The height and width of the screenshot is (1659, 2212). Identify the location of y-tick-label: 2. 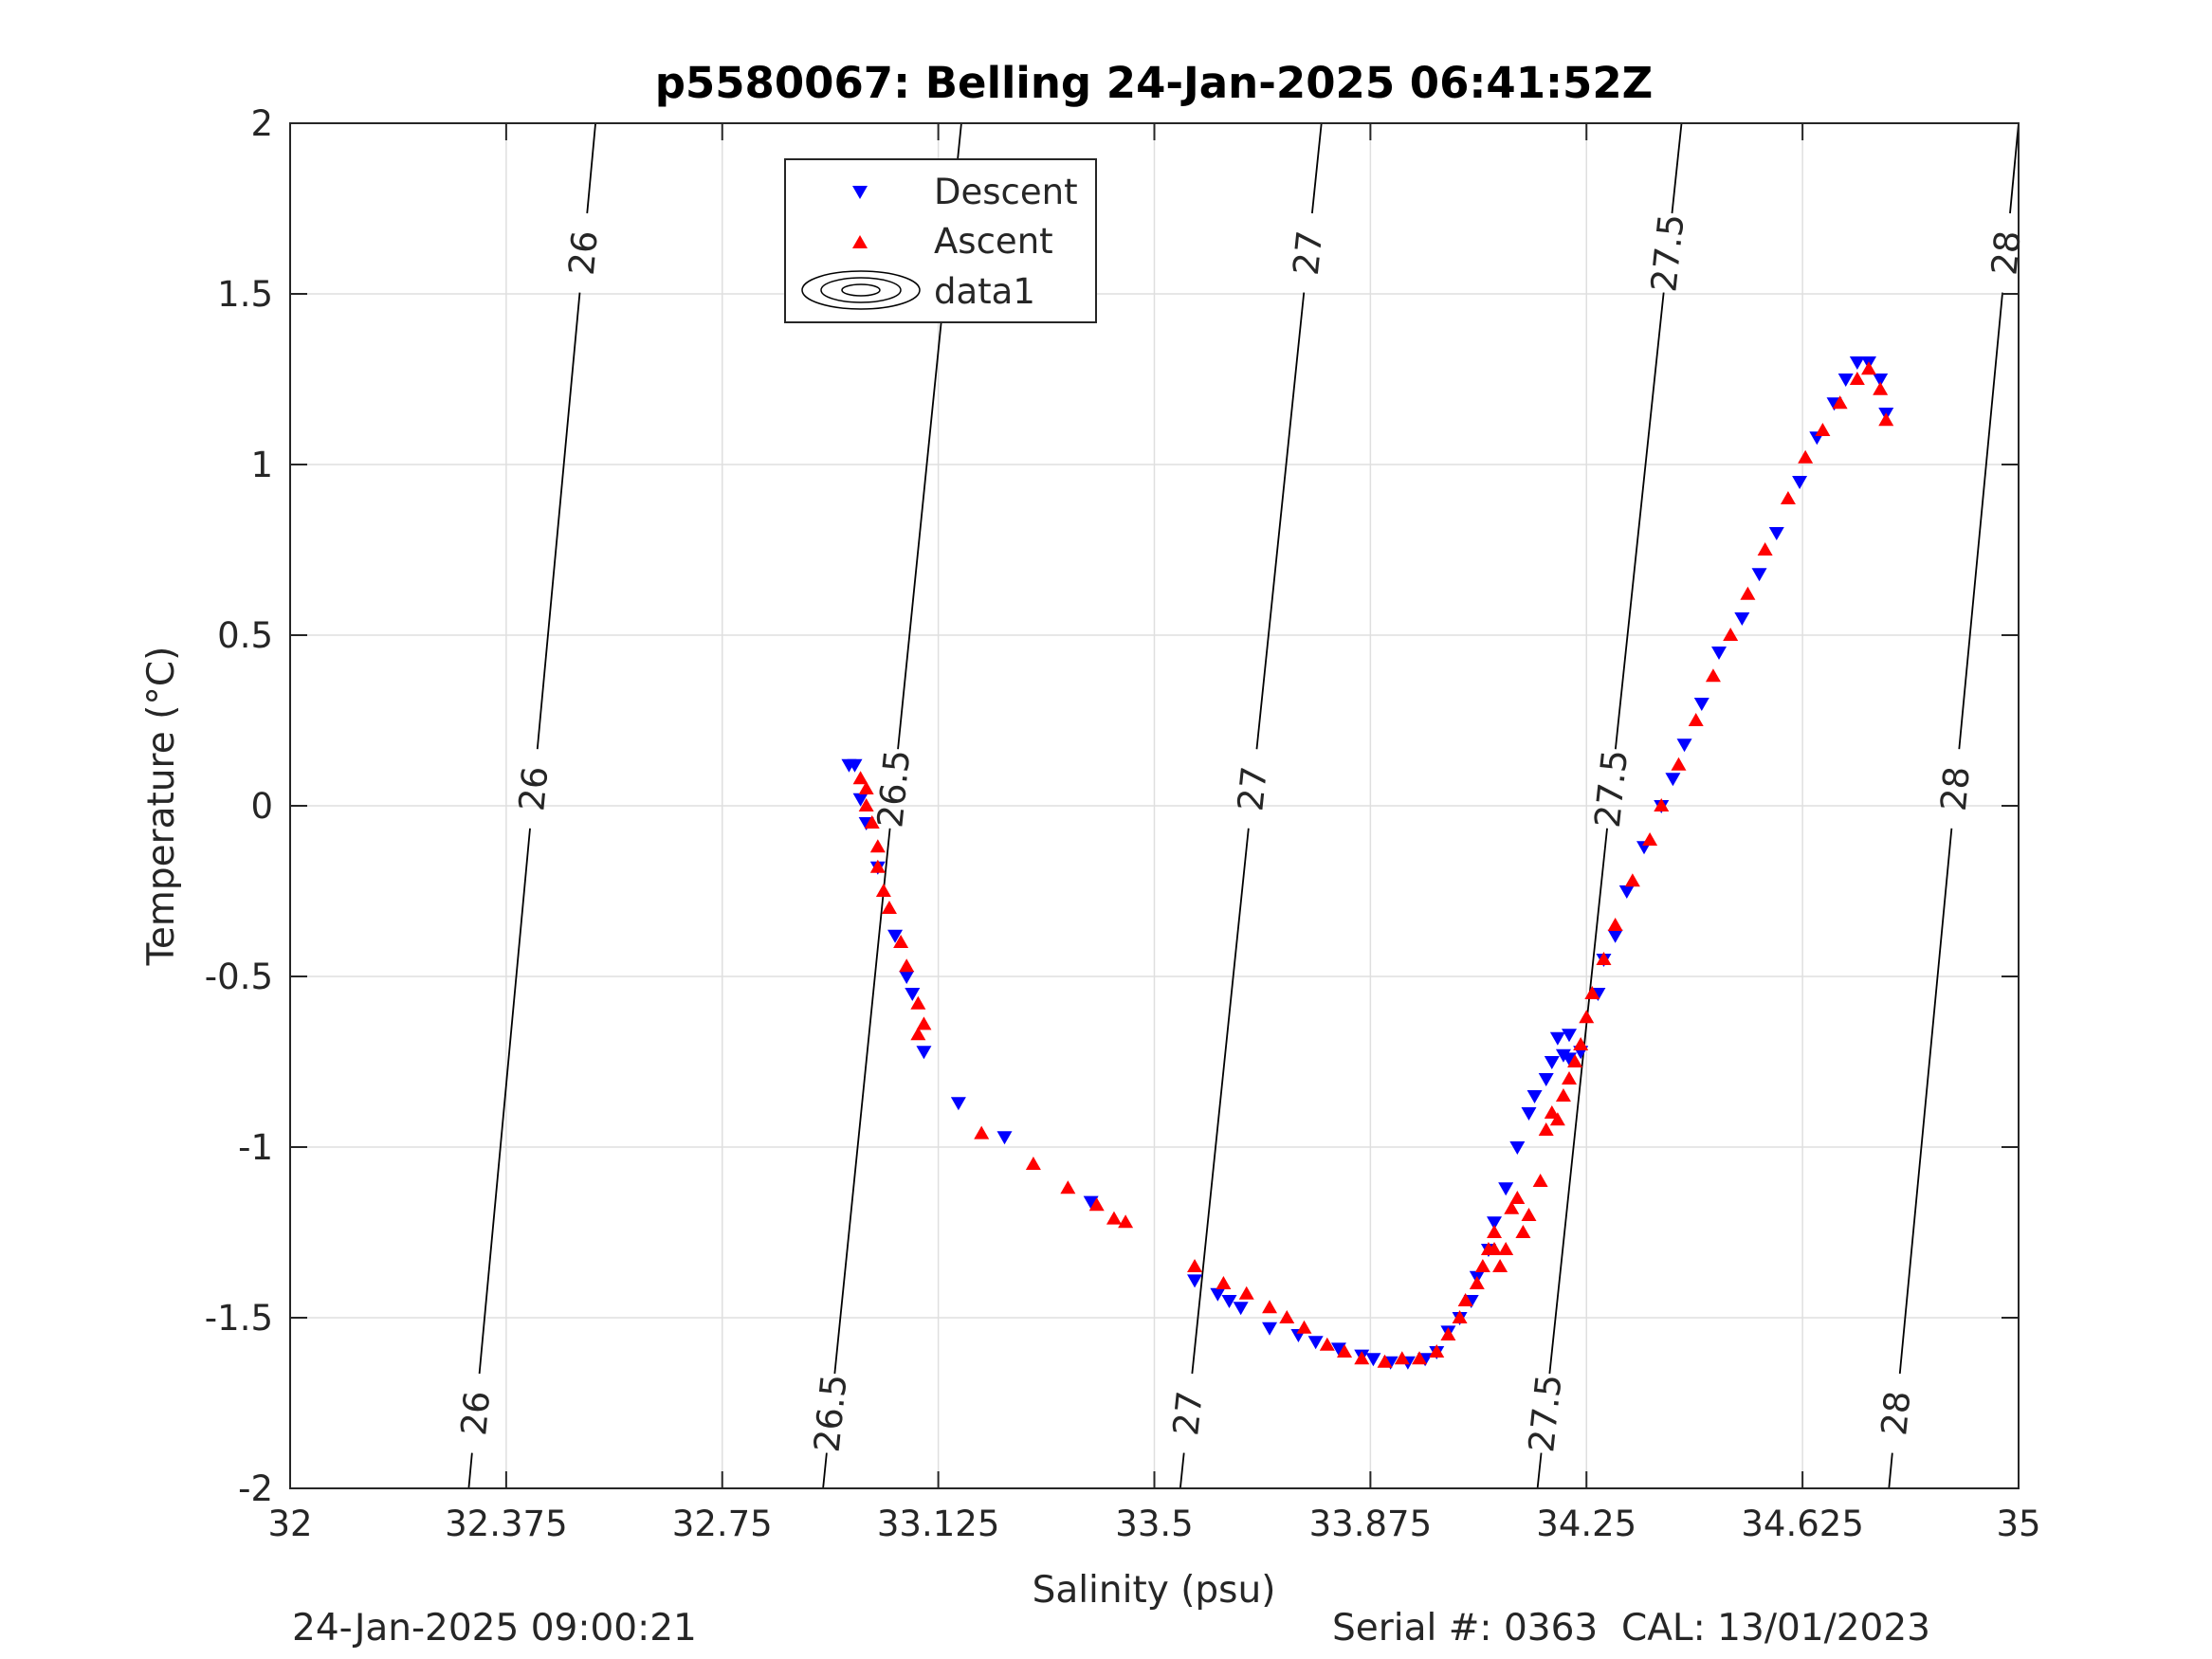
(261, 123).